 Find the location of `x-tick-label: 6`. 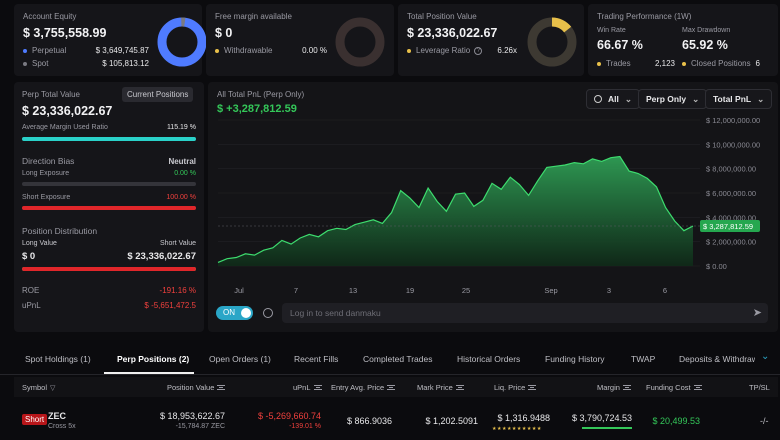

x-tick-label: 6 is located at coordinates (665, 290).